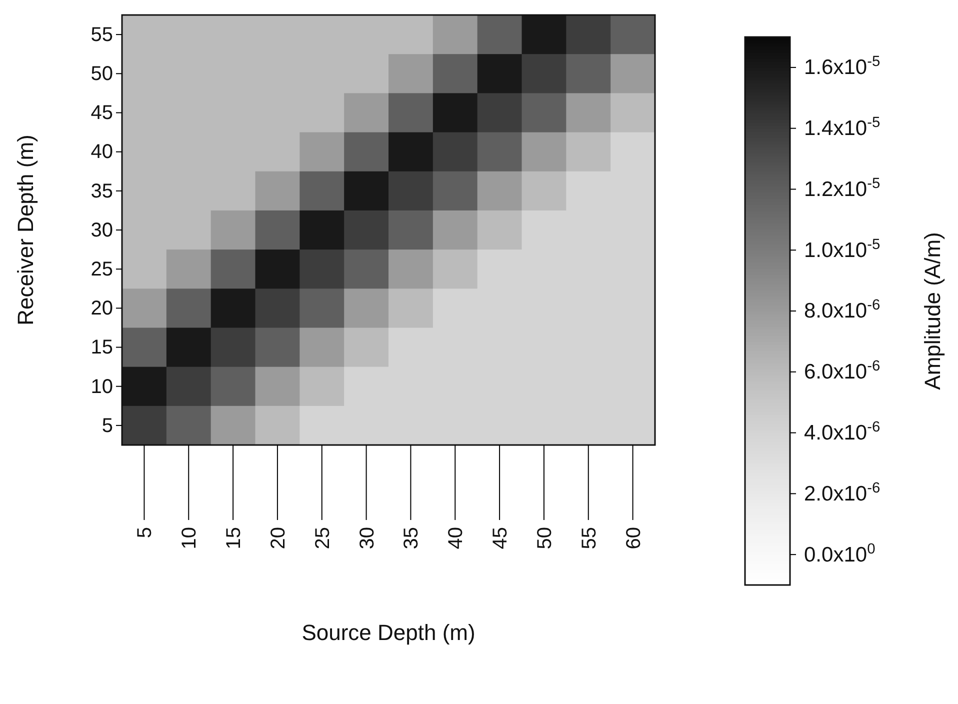 The width and height of the screenshot is (958, 704). I want to click on y-tick-label: 5, so click(107, 425).